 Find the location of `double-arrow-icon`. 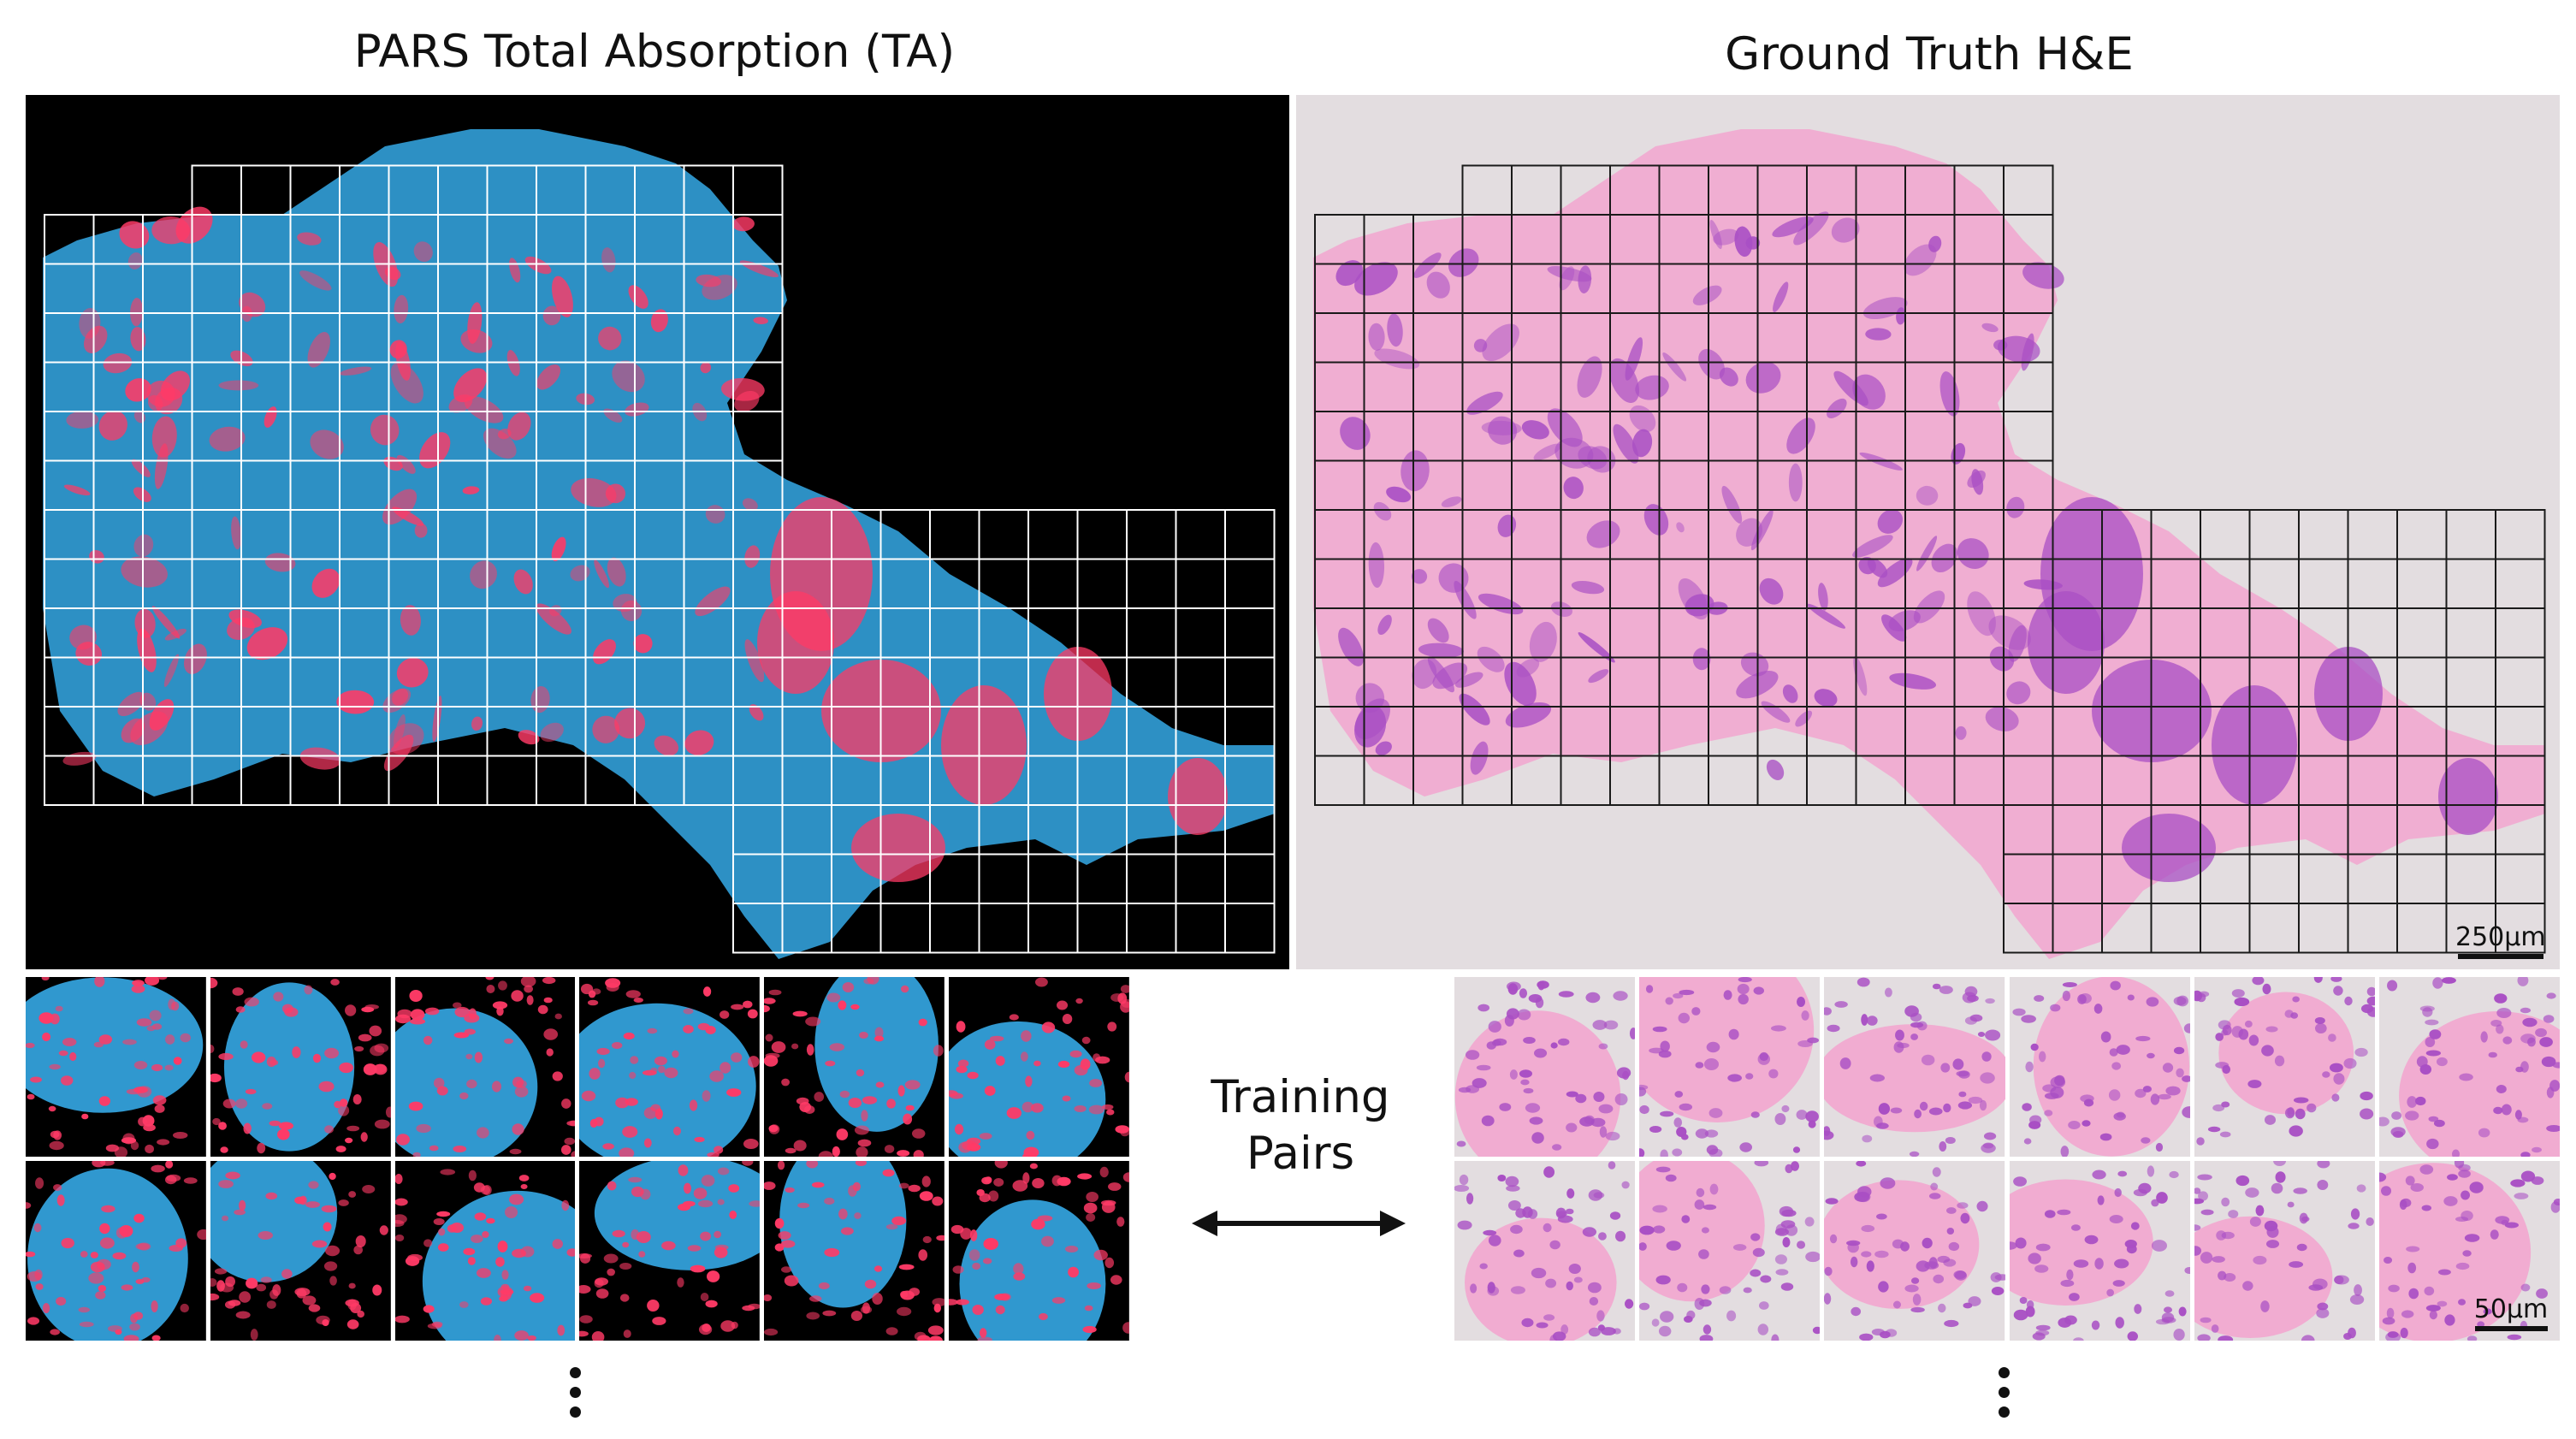

double-arrow-icon is located at coordinates (1299, 1223).